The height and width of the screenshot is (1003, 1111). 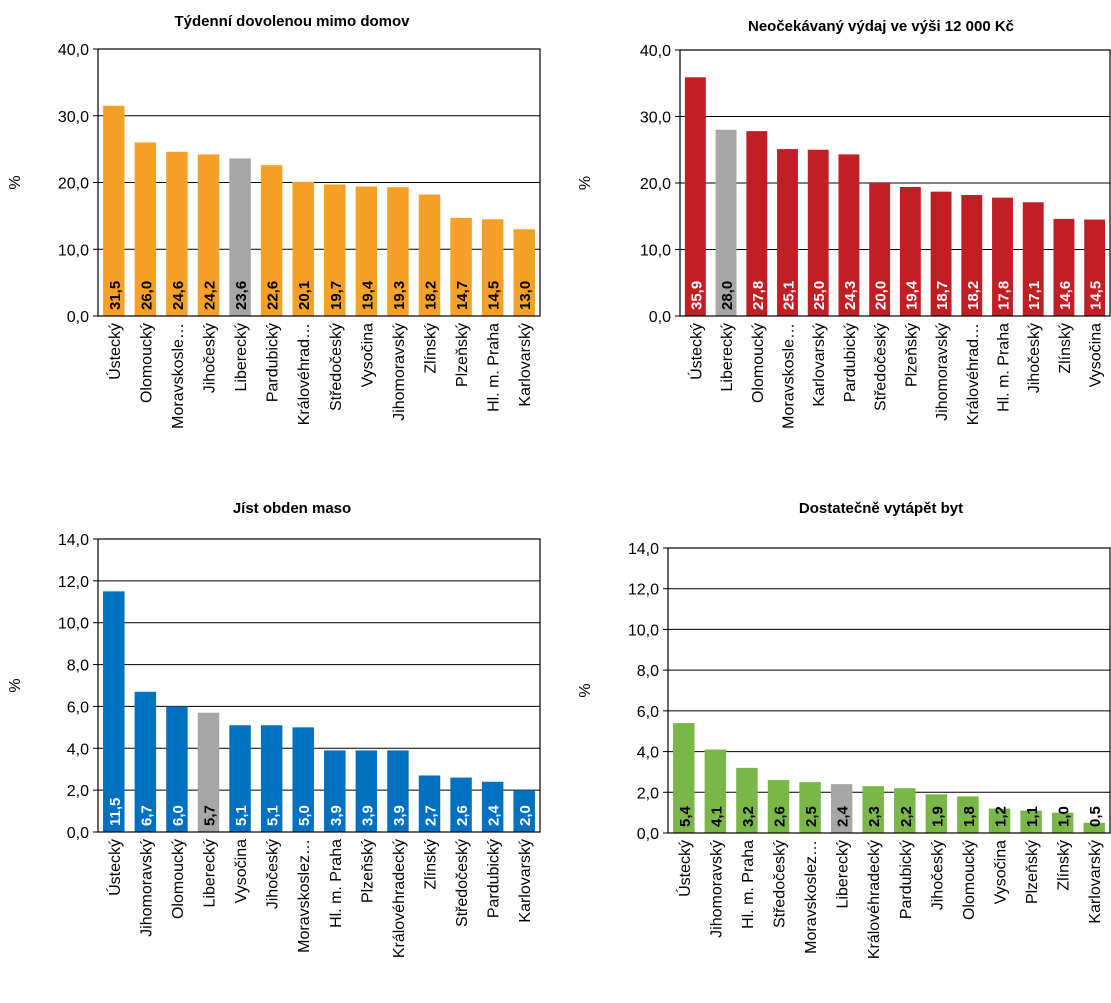 What do you see at coordinates (748, 816) in the screenshot?
I see `data-label: 3,2` at bounding box center [748, 816].